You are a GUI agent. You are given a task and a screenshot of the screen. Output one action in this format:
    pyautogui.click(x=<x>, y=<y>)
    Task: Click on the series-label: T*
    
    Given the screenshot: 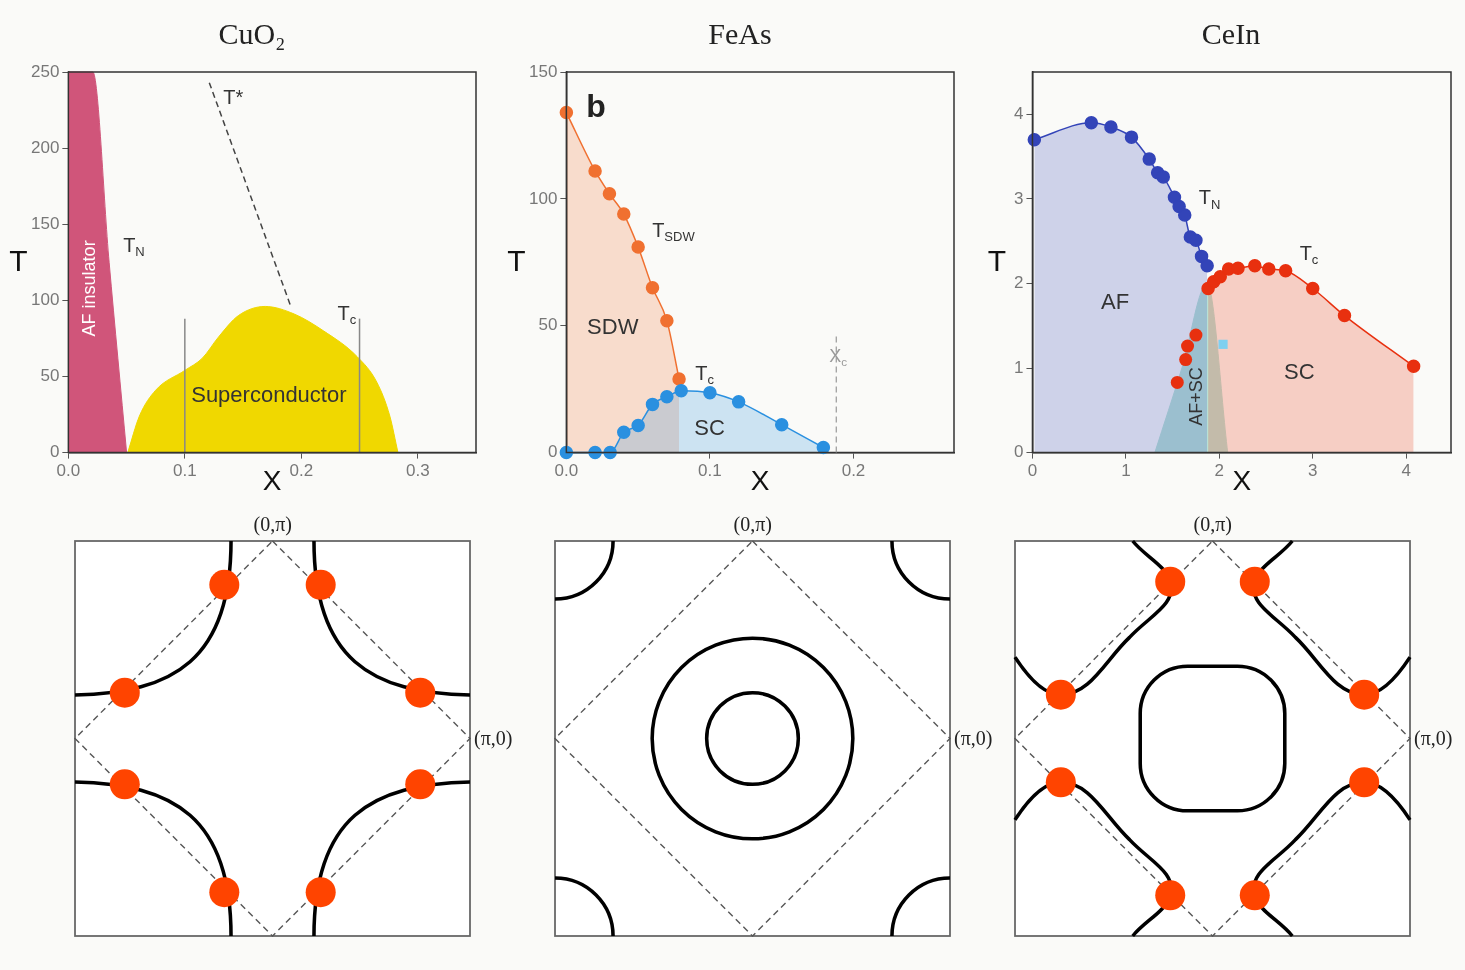 What is the action you would take?
    pyautogui.click(x=233, y=97)
    